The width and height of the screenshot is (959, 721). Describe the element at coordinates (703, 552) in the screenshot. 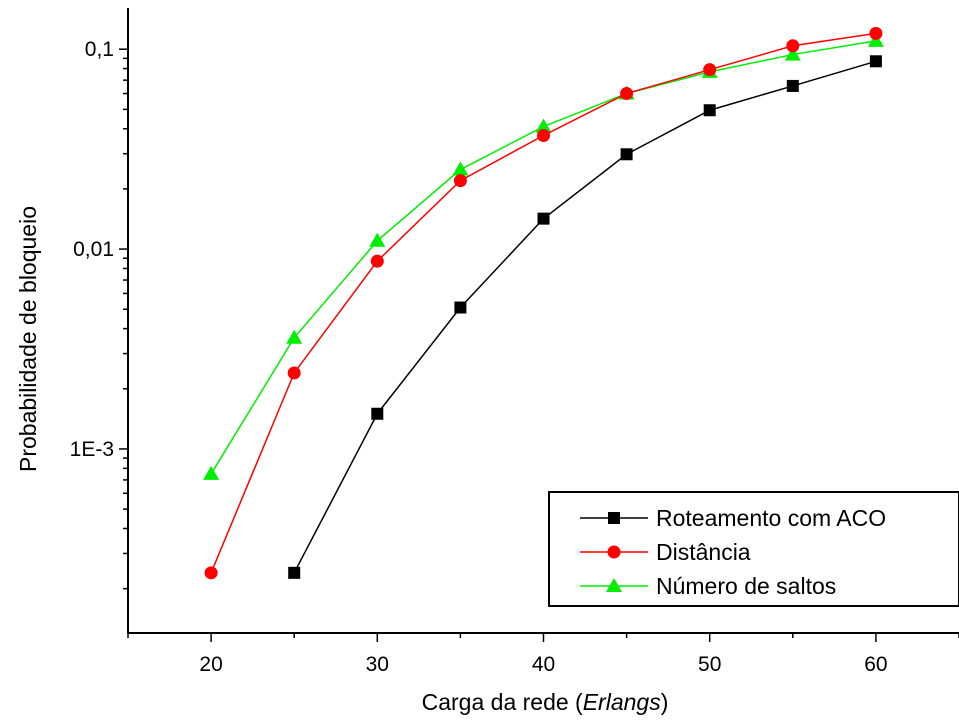

I see `legend-label: Distância` at that location.